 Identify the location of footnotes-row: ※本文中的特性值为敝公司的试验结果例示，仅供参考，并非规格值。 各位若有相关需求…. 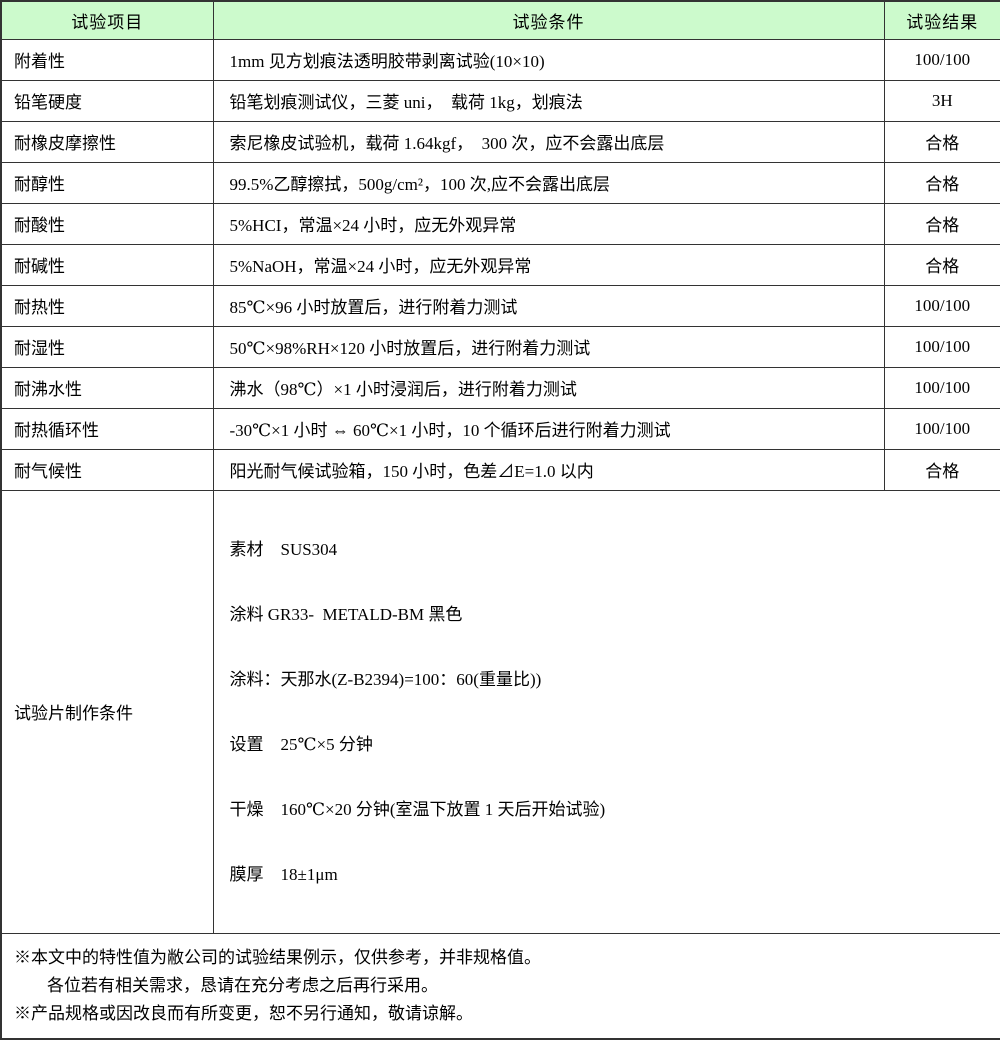
(500, 985).